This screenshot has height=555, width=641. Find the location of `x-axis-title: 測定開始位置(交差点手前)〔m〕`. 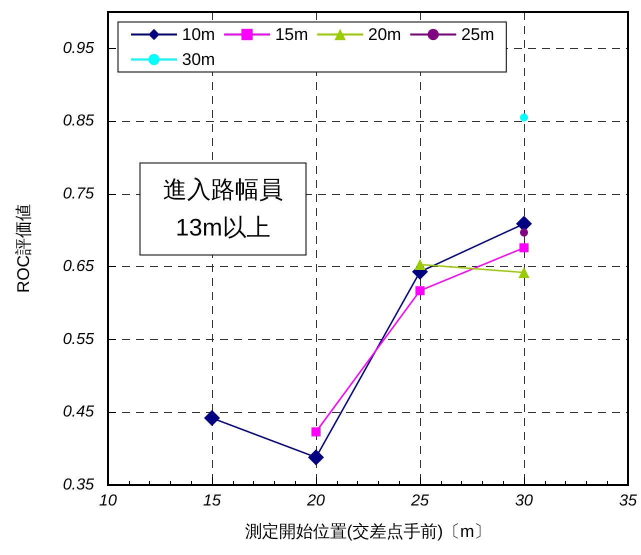

x-axis-title: 測定開始位置(交差点手前)〔m〕 is located at coordinates (368, 531).